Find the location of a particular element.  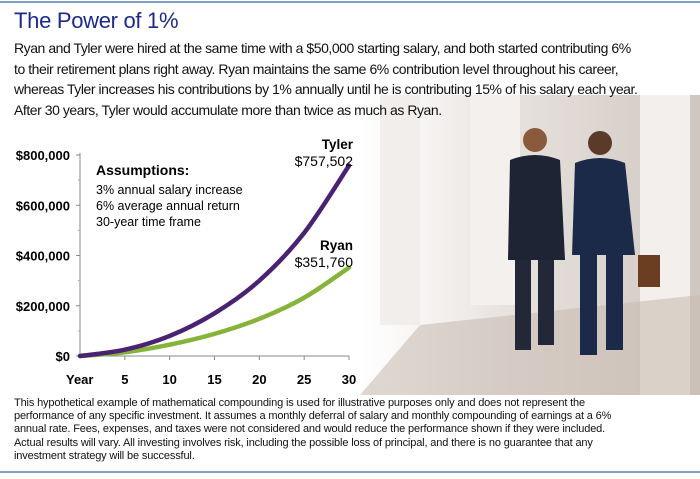

ryan-series-line is located at coordinates (214, 312).